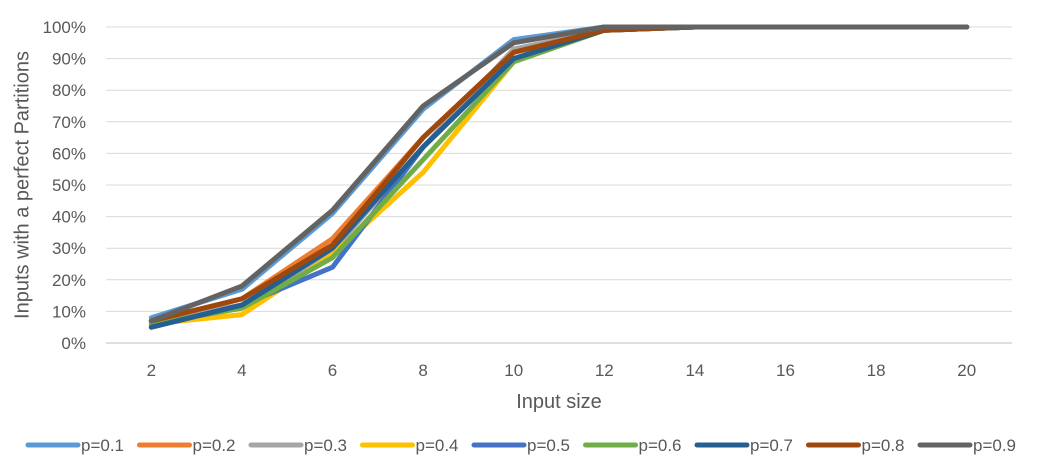 The image size is (1037, 470). Describe the element at coordinates (513, 370) in the screenshot. I see `x-tick-label: 10` at that location.